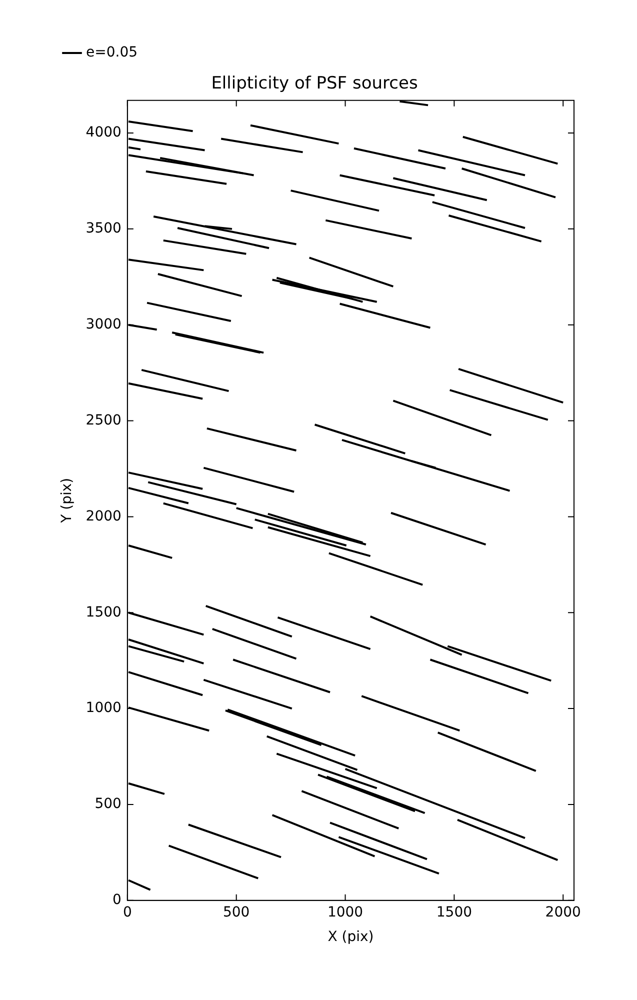  Describe the element at coordinates (563, 912) in the screenshot. I see `x-tick-label: 2000` at that location.